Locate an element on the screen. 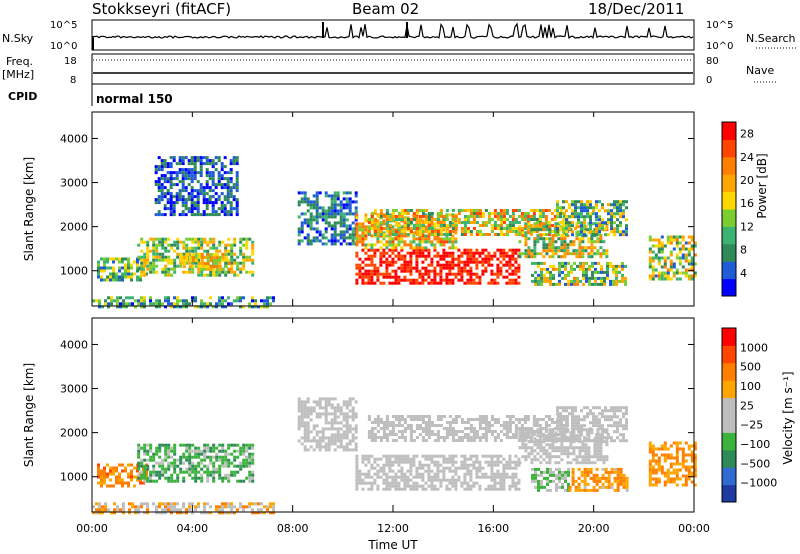  power-colorbar-segment is located at coordinates (729, 235).